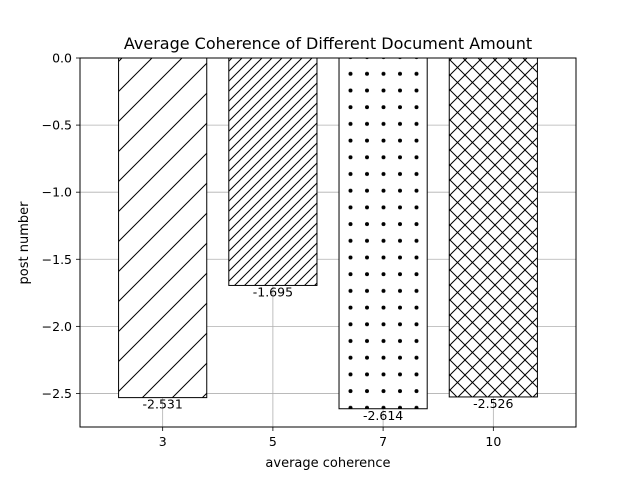  What do you see at coordinates (273, 291) in the screenshot?
I see `data-label-5: -1.695` at bounding box center [273, 291].